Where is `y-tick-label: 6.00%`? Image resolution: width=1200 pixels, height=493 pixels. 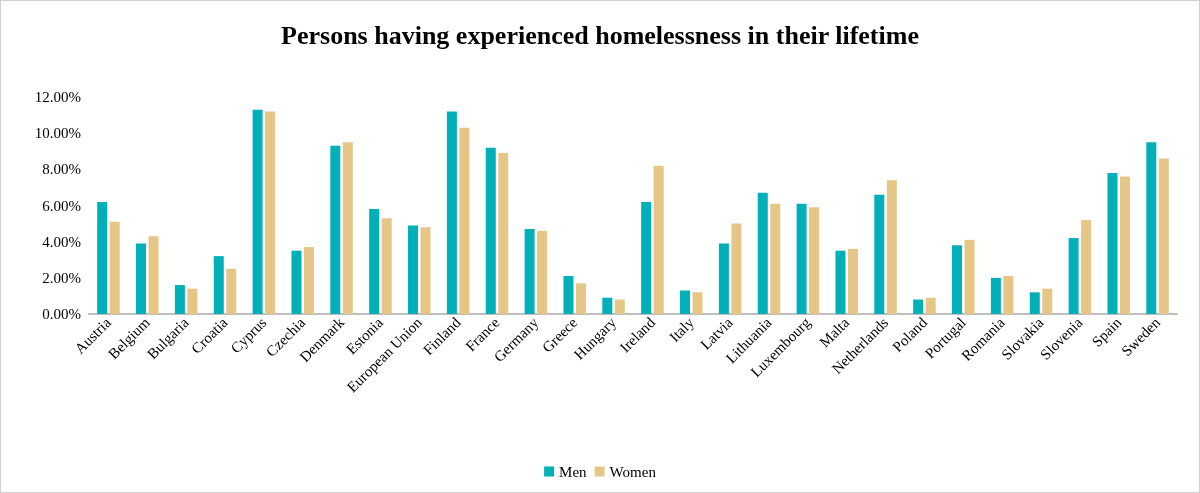
y-tick-label: 6.00% is located at coordinates (61, 205).